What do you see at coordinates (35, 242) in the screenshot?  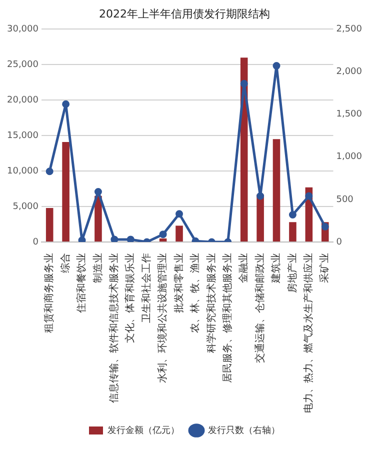 I see `y-tick-label: 0` at bounding box center [35, 242].